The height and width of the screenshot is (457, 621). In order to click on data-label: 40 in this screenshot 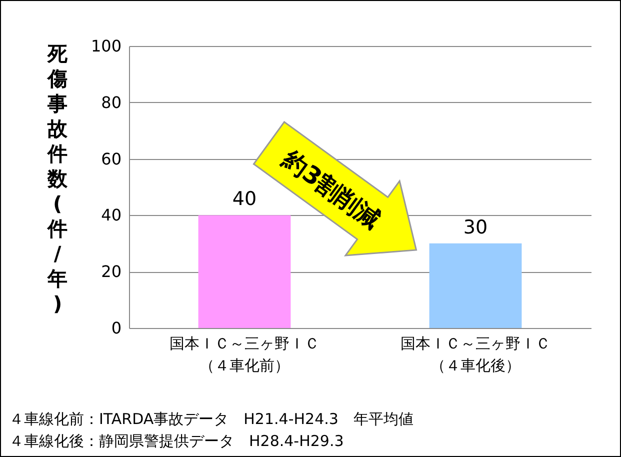, I will do `click(244, 199)`.